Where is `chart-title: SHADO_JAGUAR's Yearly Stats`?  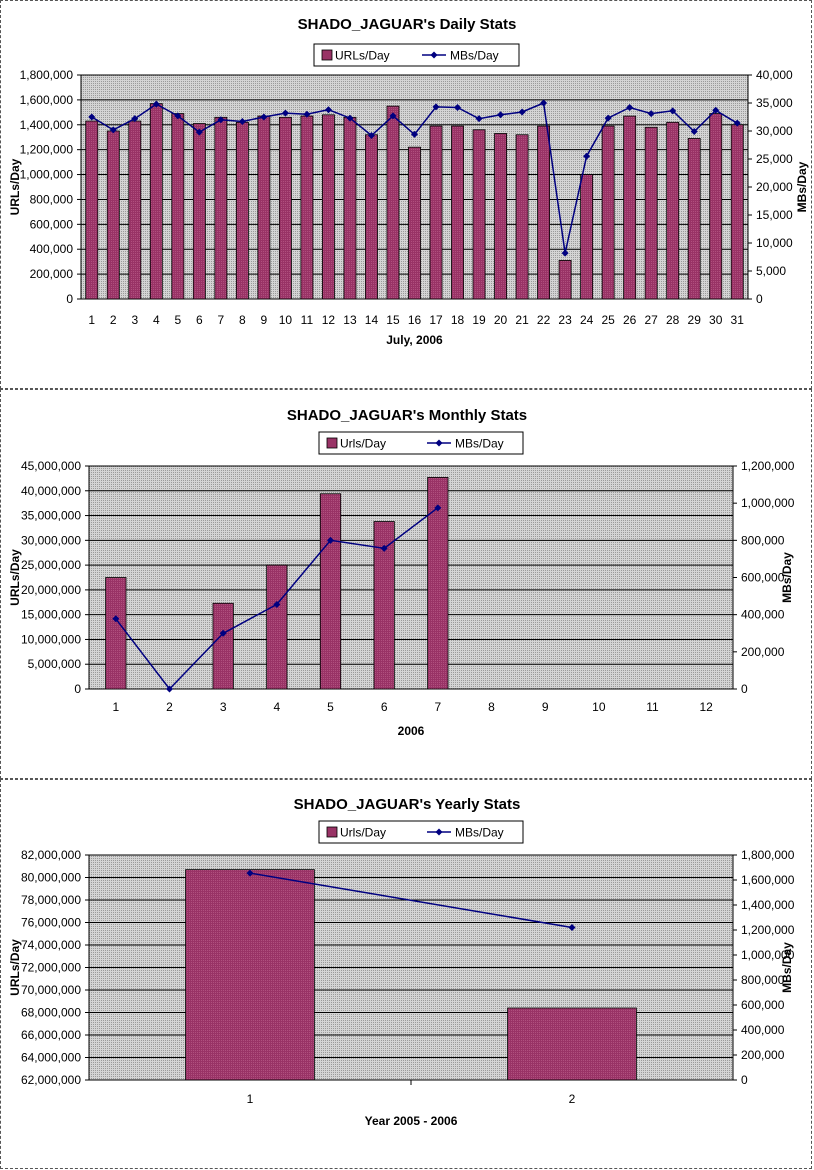 chart-title: SHADO_JAGUAR's Yearly Stats is located at coordinates (407, 804).